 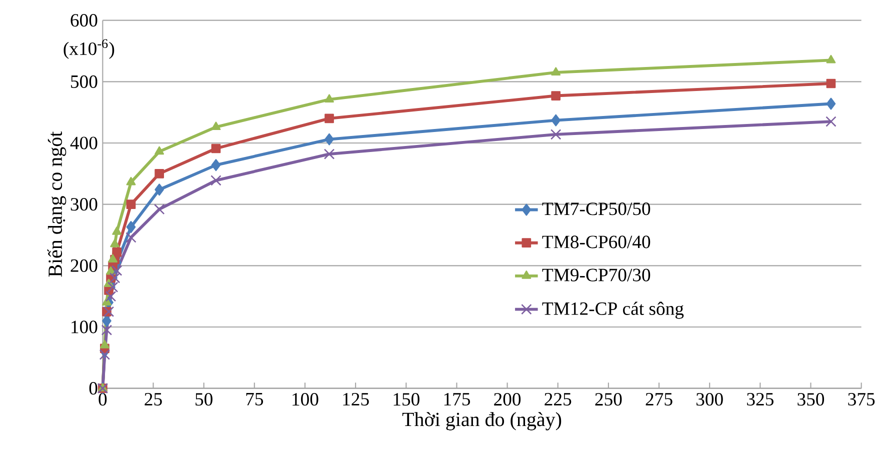 I want to click on y-tick-label: 100, so click(x=85, y=327).